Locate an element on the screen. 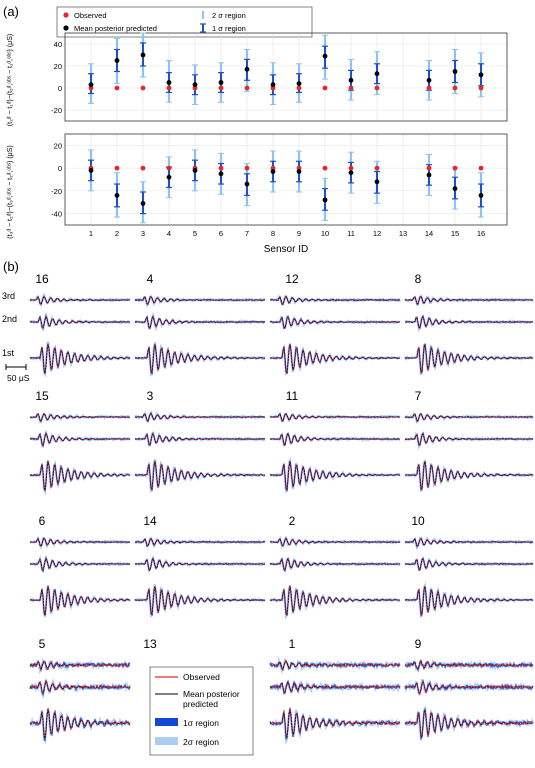 The image size is (535, 768). x-tick-label: 14 is located at coordinates (429, 233).